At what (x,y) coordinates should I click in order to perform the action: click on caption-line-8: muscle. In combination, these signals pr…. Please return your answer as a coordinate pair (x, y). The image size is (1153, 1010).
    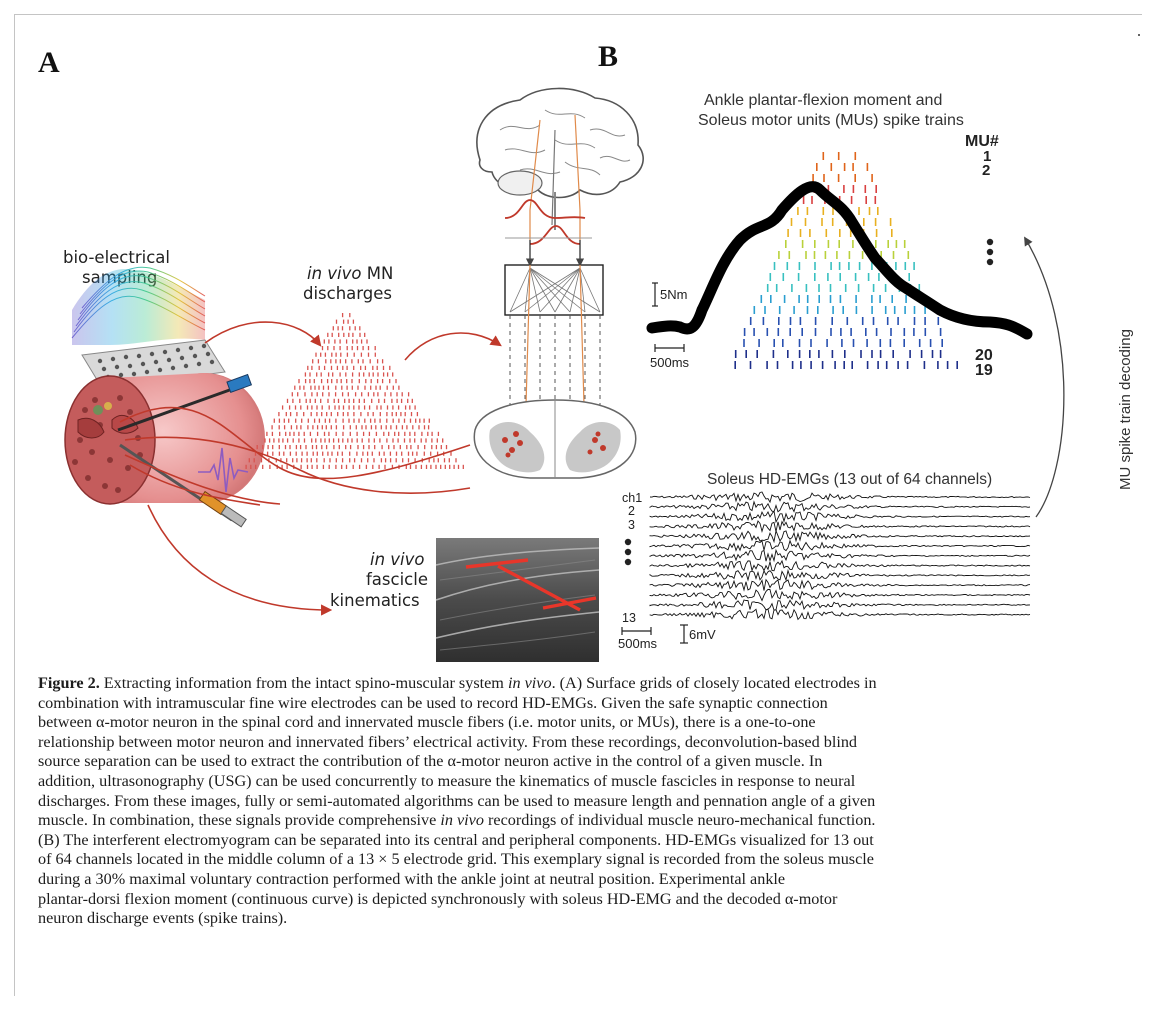
    Looking at the image, I should click on (457, 820).